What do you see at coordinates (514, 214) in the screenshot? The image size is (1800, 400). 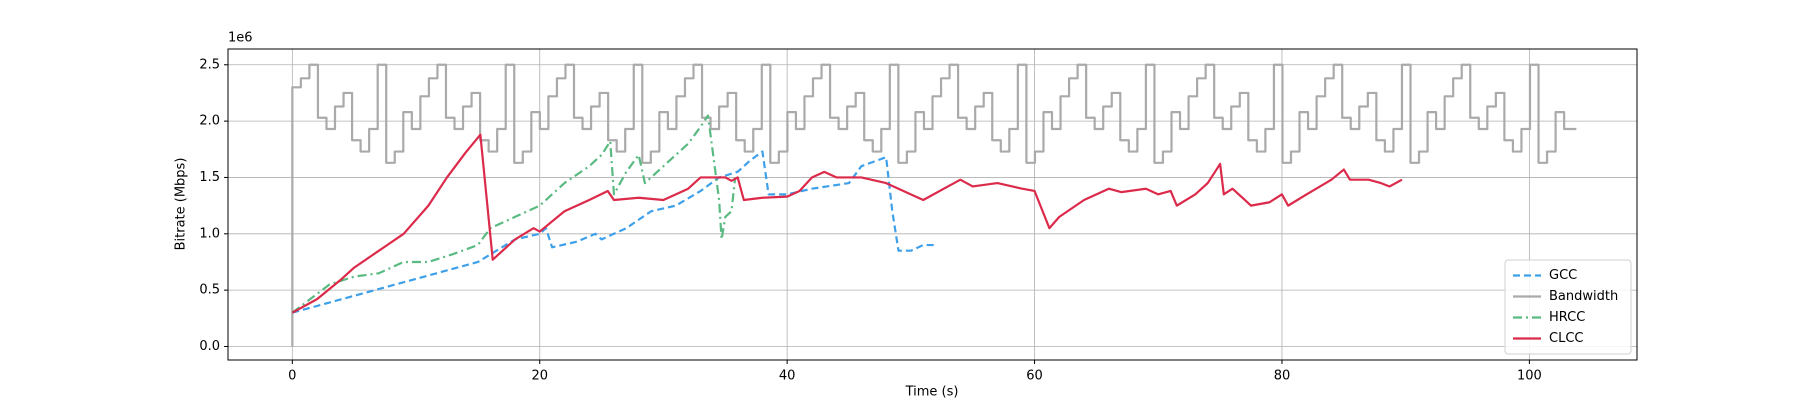 I see `series-line` at bounding box center [514, 214].